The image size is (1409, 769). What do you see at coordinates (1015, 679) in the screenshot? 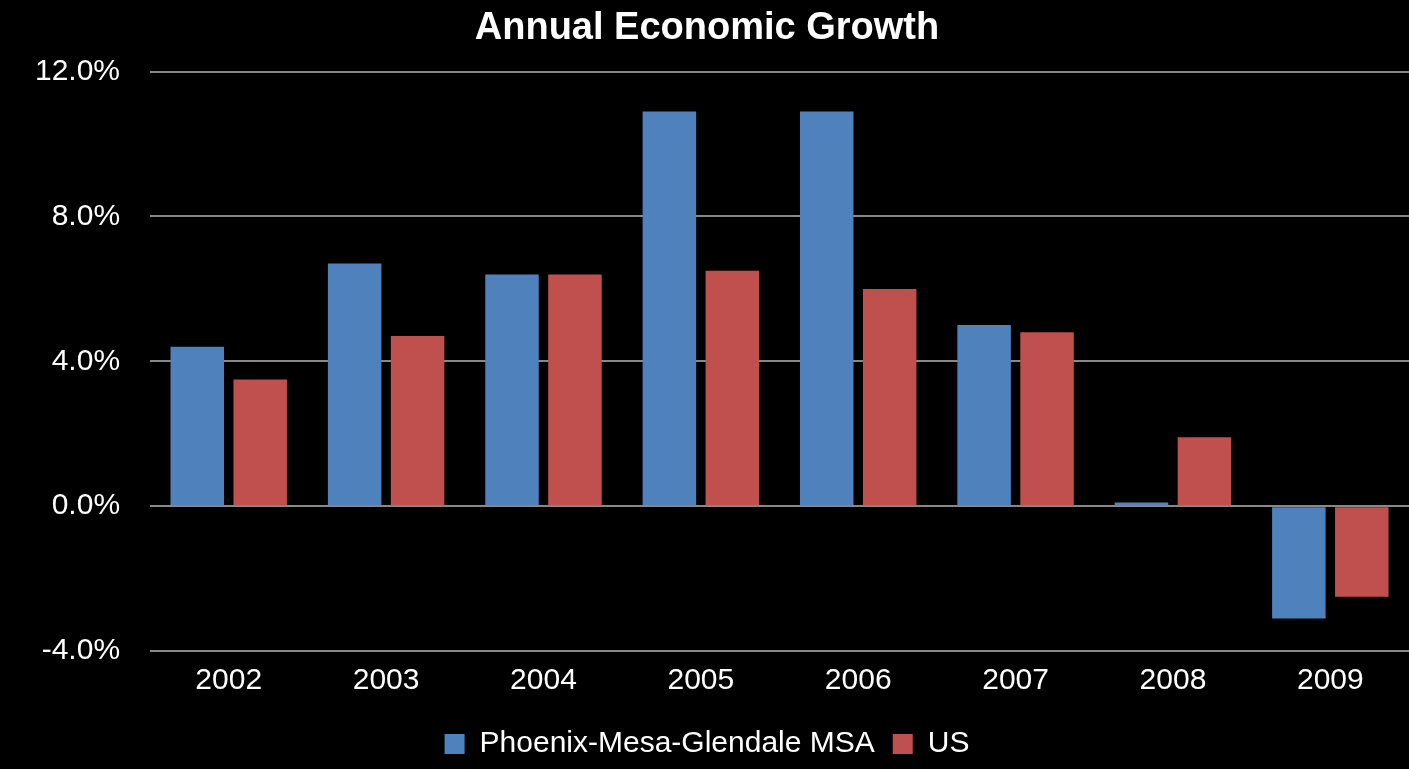
I see `x-tick-label: 2007` at bounding box center [1015, 679].